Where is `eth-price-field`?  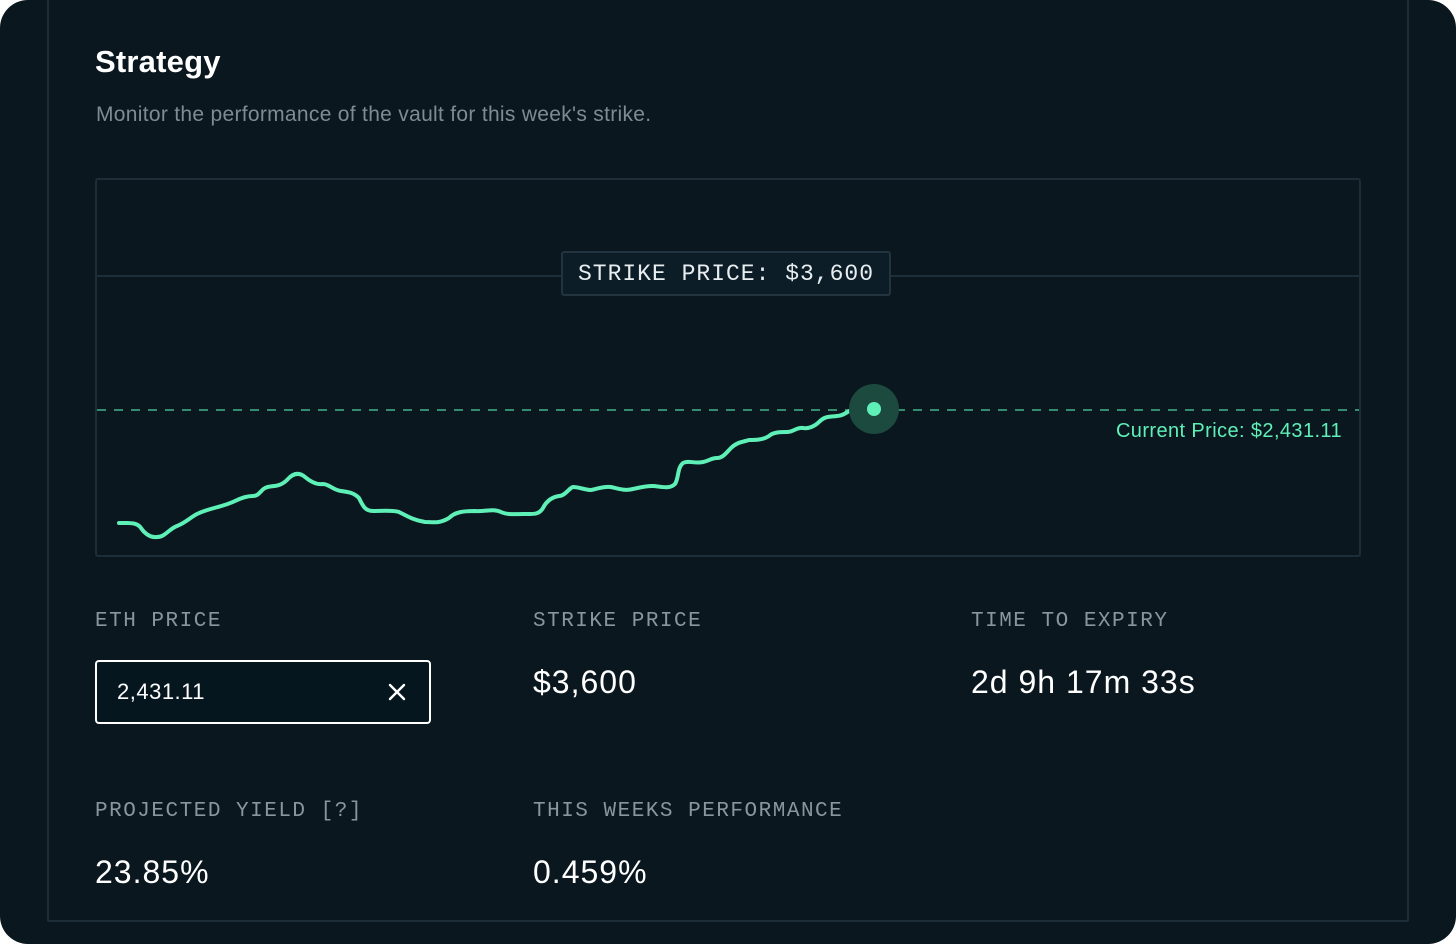
eth-price-field is located at coordinates (263, 692).